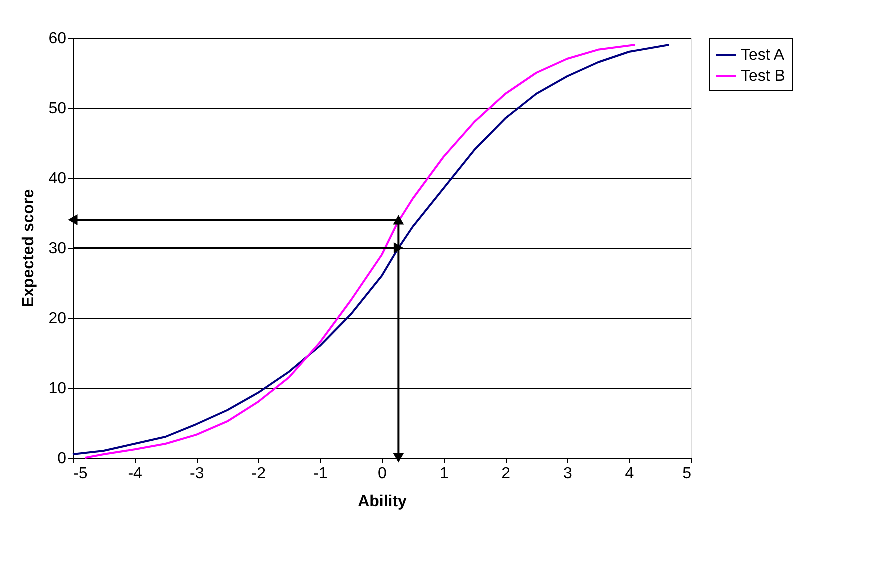 This screenshot has height=574, width=880. I want to click on y-axis-title: Expected score, so click(29, 248).